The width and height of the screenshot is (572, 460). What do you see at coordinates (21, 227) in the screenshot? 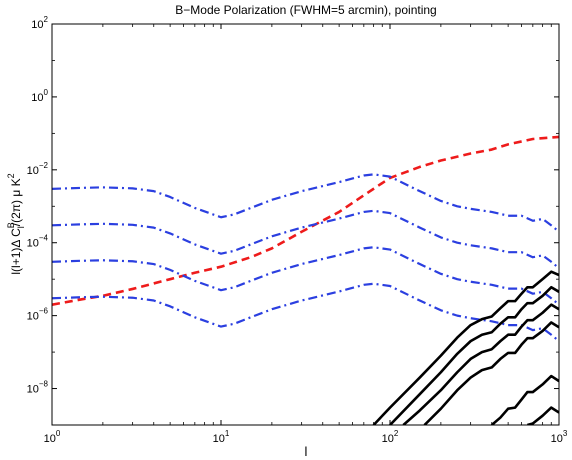
I see `y-axis-label-sub: l` at bounding box center [21, 227].